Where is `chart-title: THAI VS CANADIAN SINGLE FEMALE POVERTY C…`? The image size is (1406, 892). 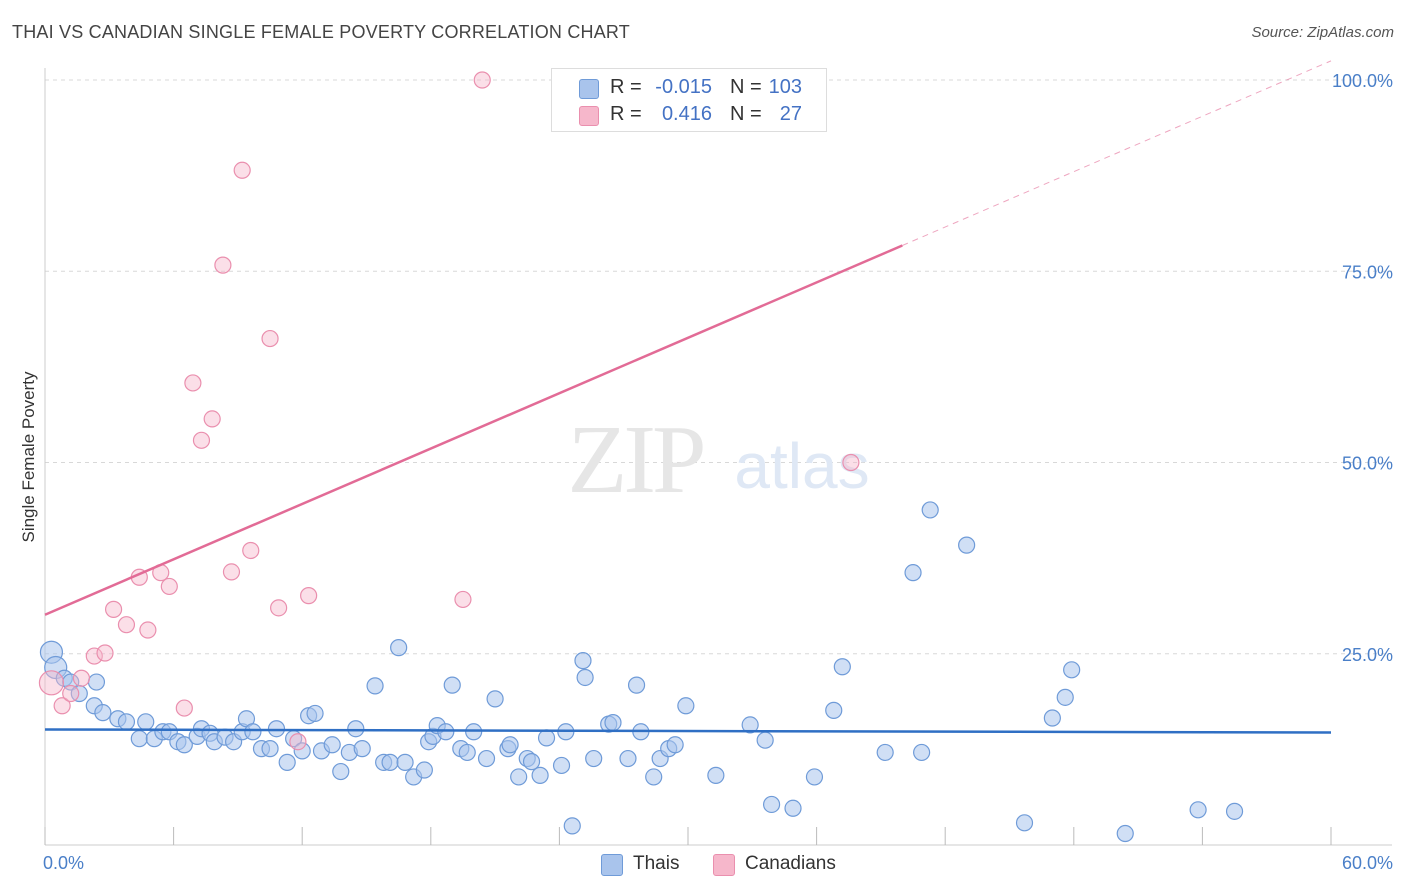
chart-title: THAI VS CANADIAN SINGLE FEMALE POVERTY C… is located at coordinates (321, 32).